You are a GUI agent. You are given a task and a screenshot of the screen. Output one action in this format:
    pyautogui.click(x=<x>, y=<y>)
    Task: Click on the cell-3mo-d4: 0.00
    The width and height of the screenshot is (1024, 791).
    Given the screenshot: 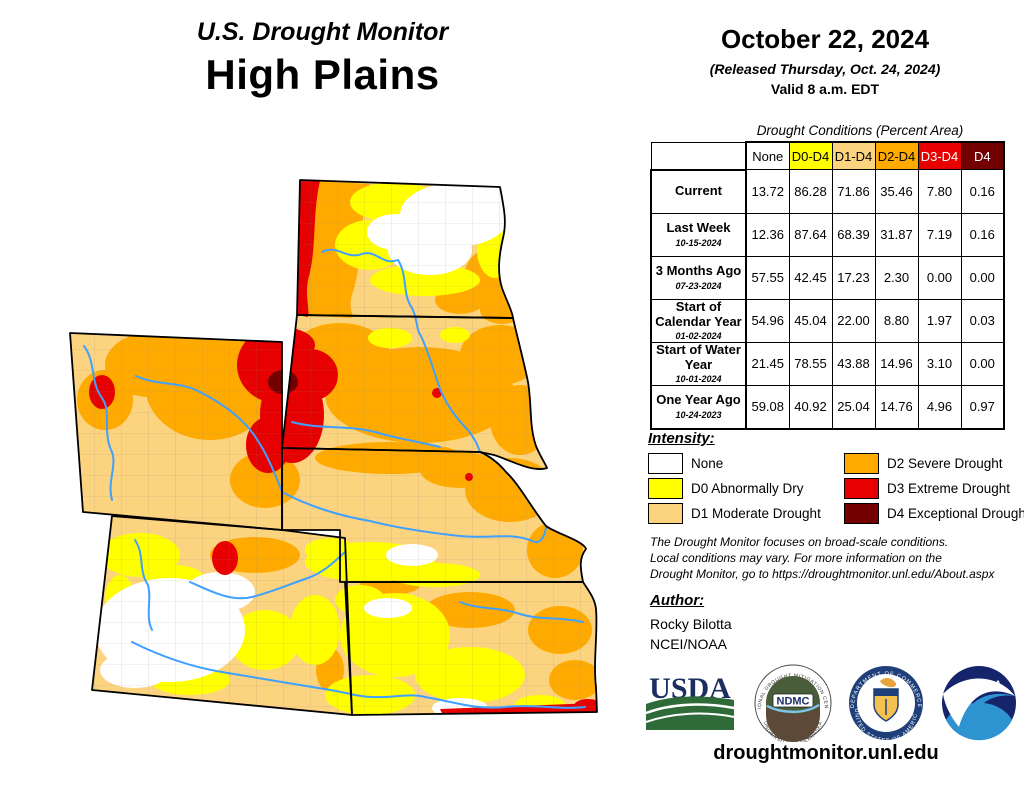 What is the action you would take?
    pyautogui.click(x=982, y=277)
    